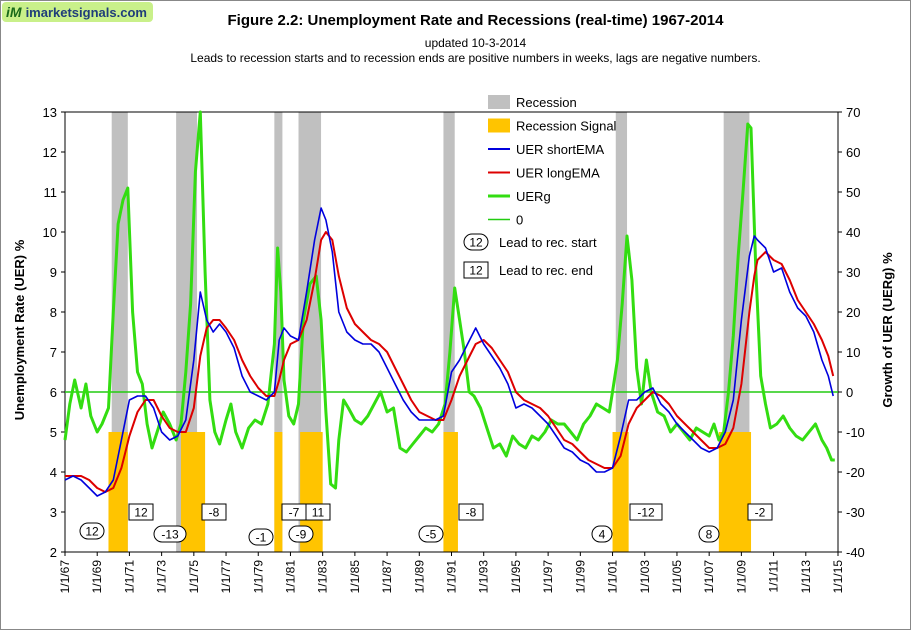 Image resolution: width=911 pixels, height=630 pixels. What do you see at coordinates (560, 149) in the screenshot?
I see `legend-label: UER shortEMA` at bounding box center [560, 149].